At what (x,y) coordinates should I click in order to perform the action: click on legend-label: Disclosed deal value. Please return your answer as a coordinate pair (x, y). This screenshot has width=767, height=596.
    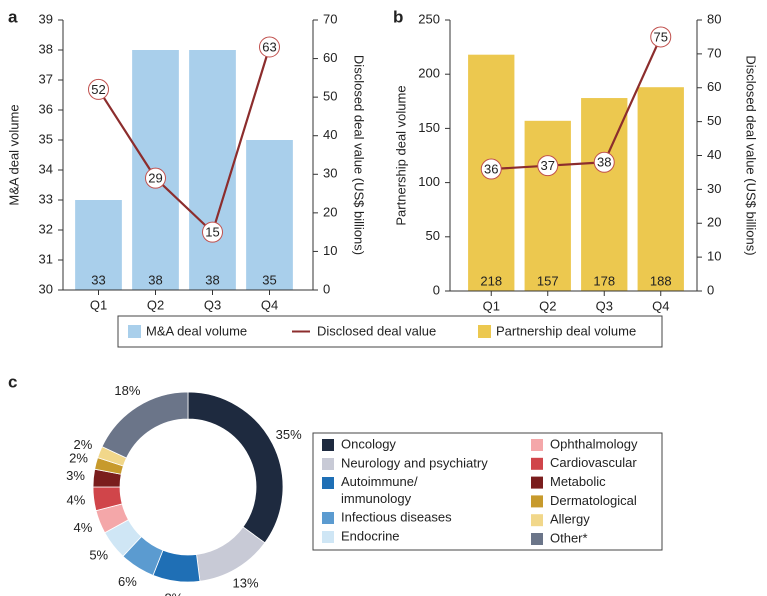
    Looking at the image, I should click on (376, 330).